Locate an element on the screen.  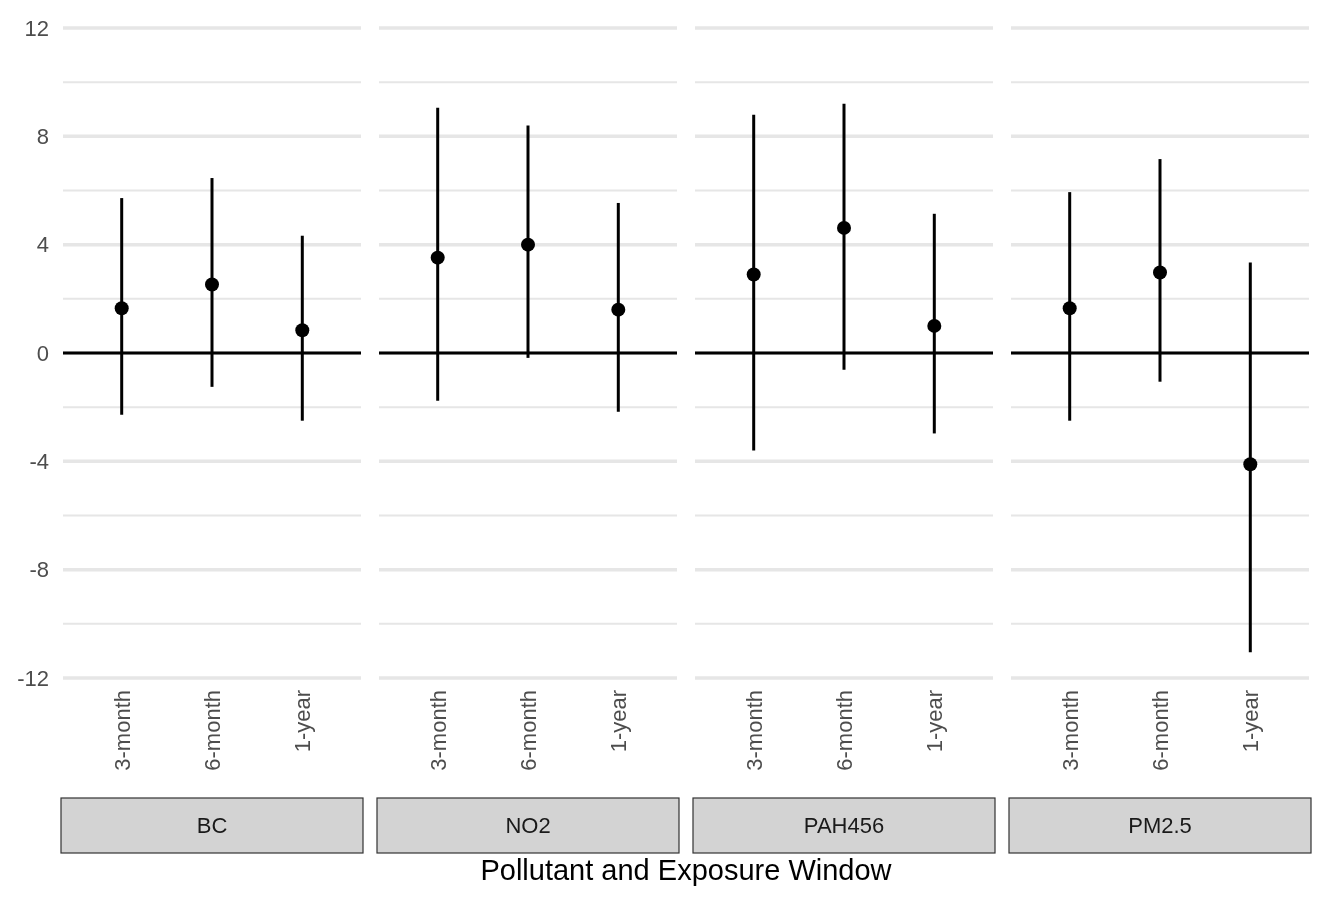
y-tick-label: -12 is located at coordinates (33, 678).